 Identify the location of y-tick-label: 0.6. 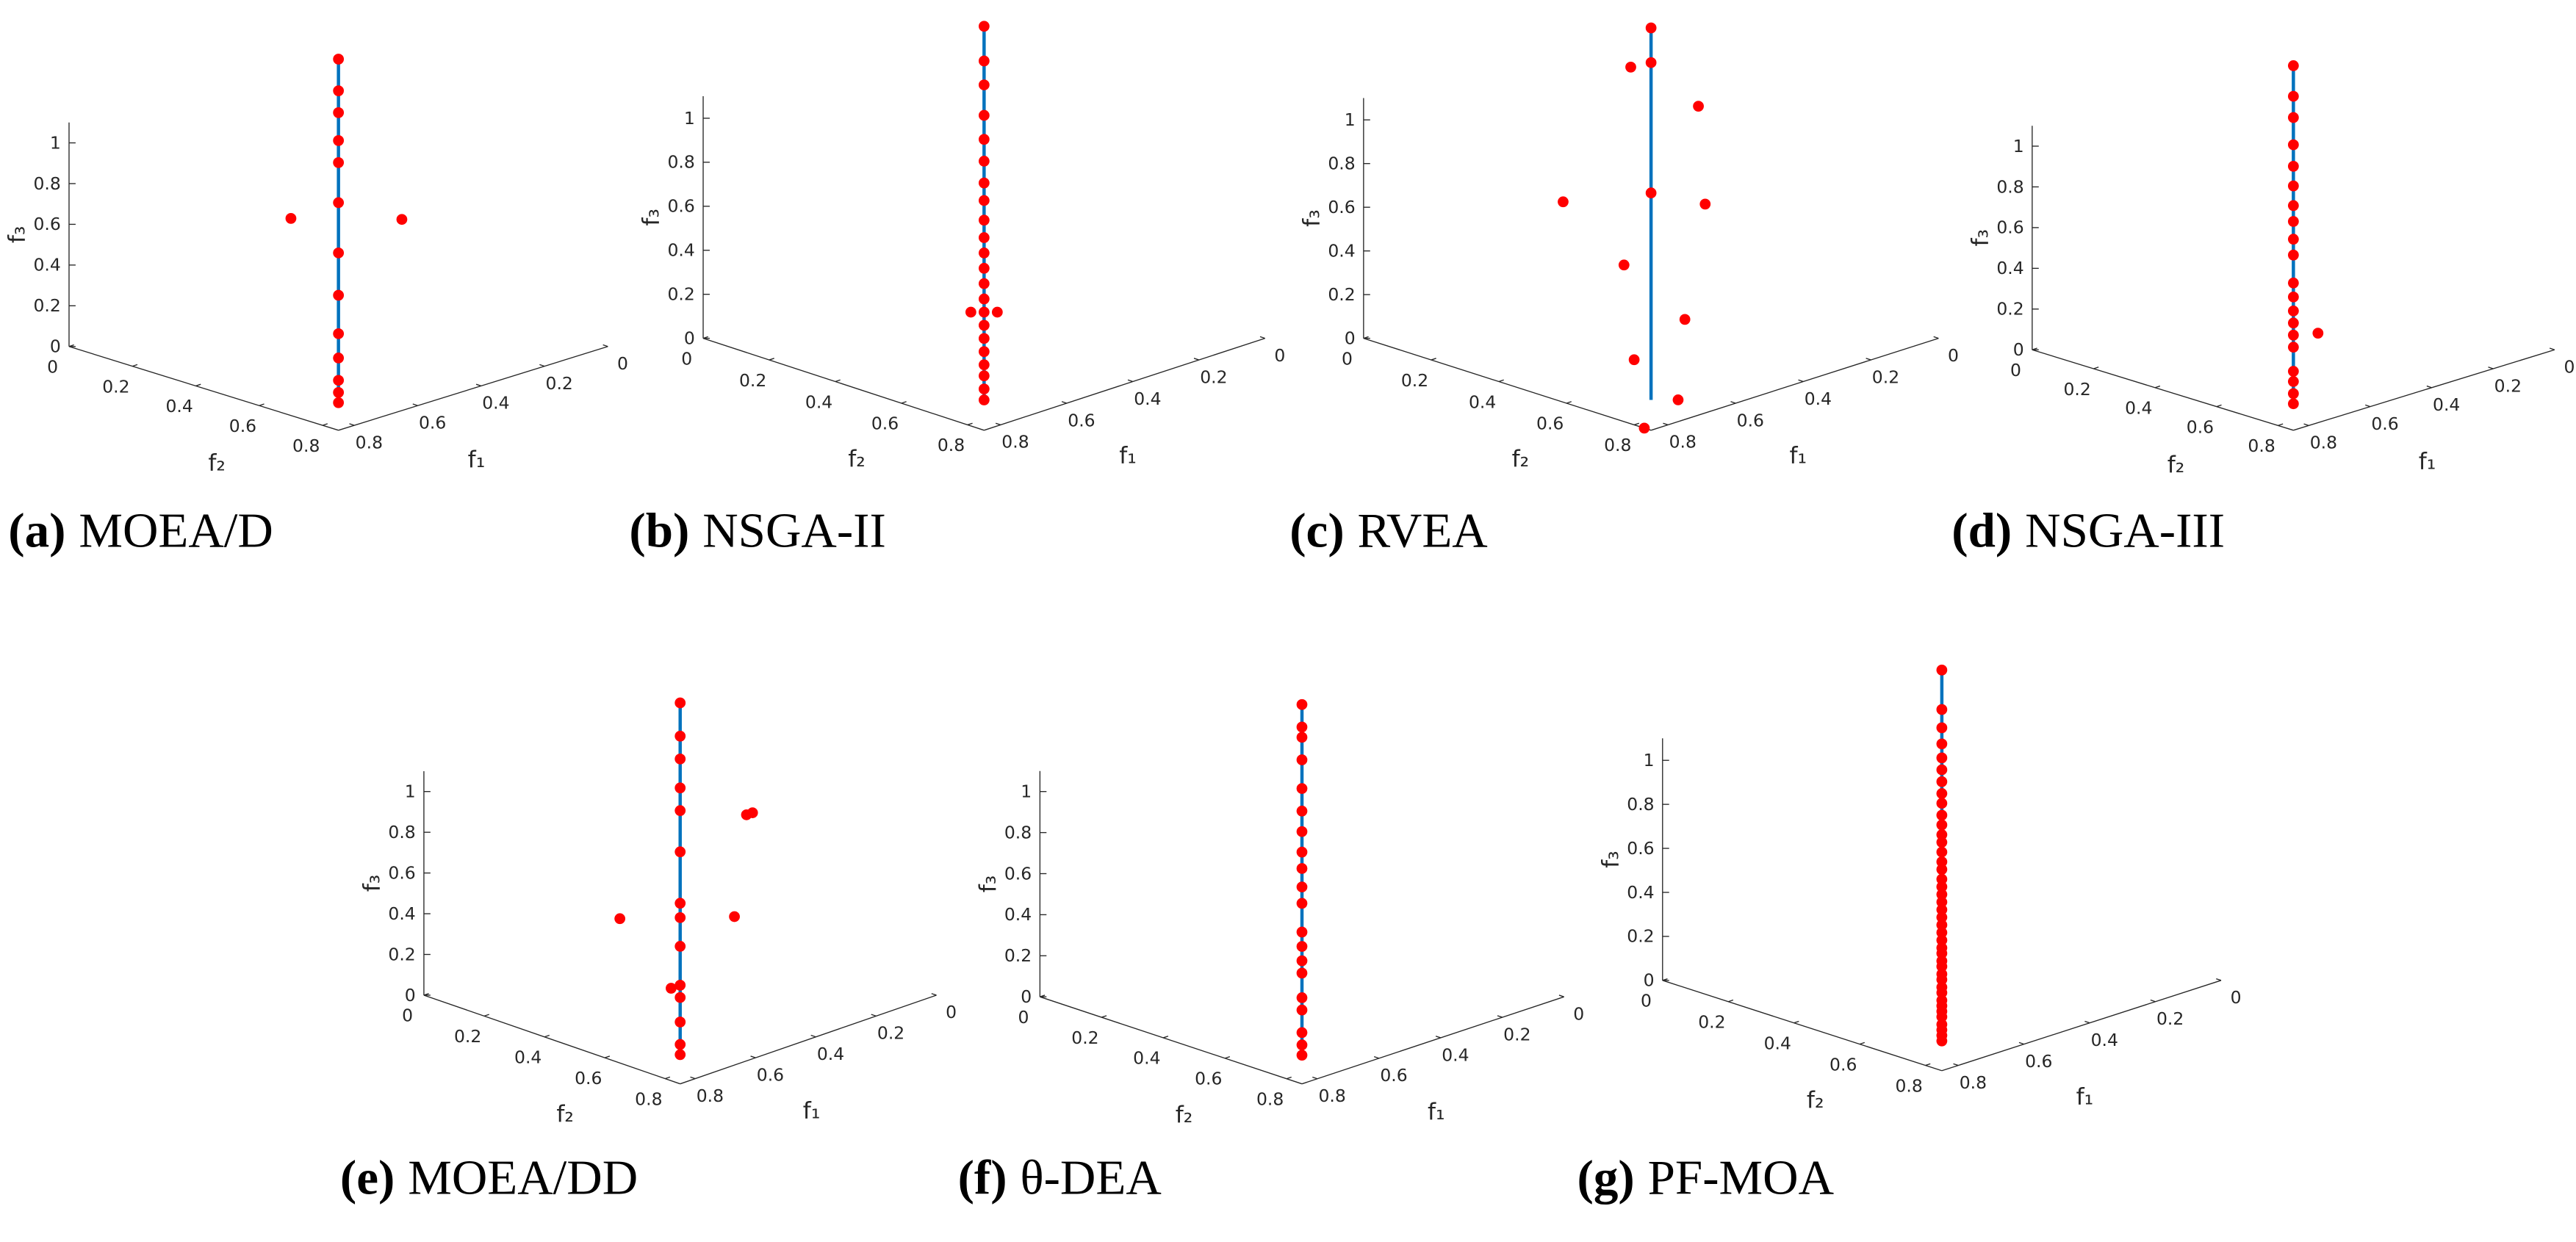
(588, 1078).